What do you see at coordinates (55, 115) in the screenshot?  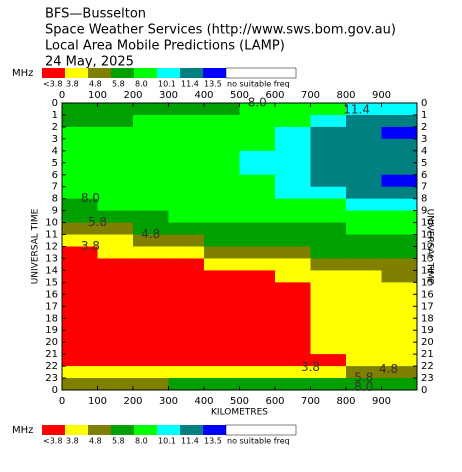 I see `y-tick-label: 1` at bounding box center [55, 115].